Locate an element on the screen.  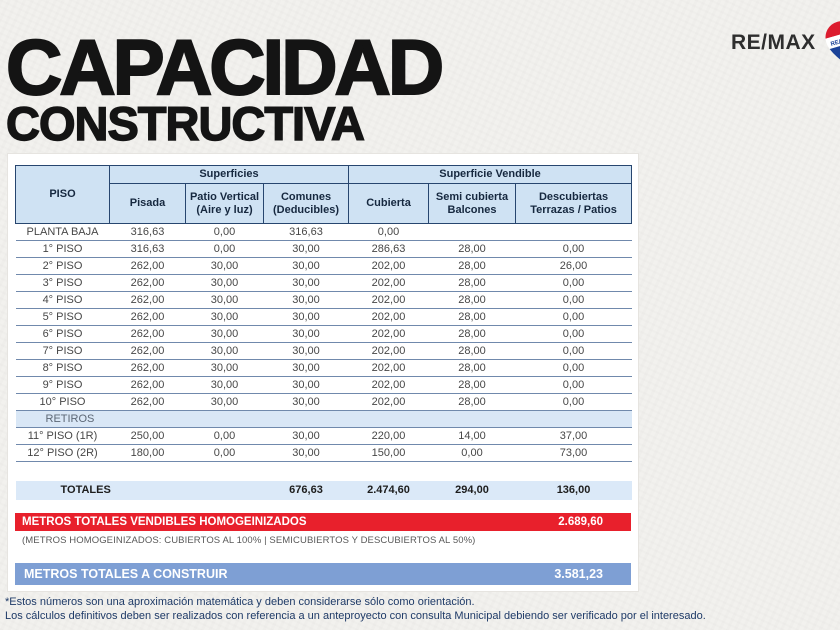
table-row: 1° PISO 316,63 0,00 30,00 286,63 28,00 0,00 is located at coordinates (323, 249).